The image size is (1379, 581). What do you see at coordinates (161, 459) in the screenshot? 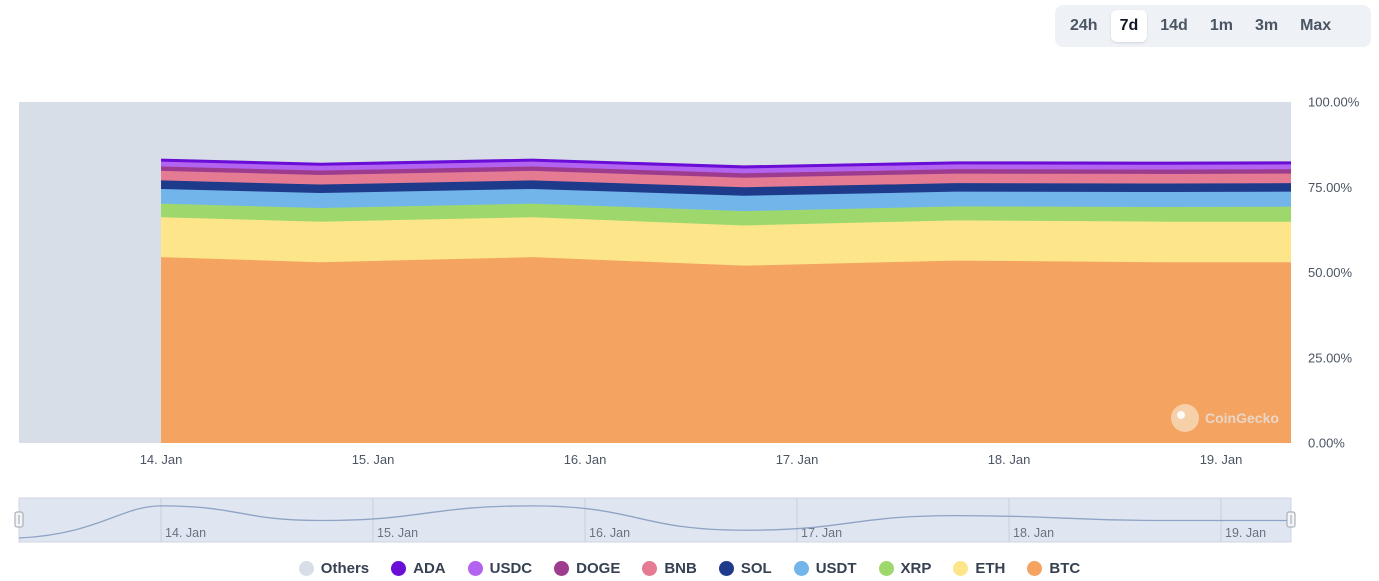
I see `x-tick-label: 14. Jan` at bounding box center [161, 459].